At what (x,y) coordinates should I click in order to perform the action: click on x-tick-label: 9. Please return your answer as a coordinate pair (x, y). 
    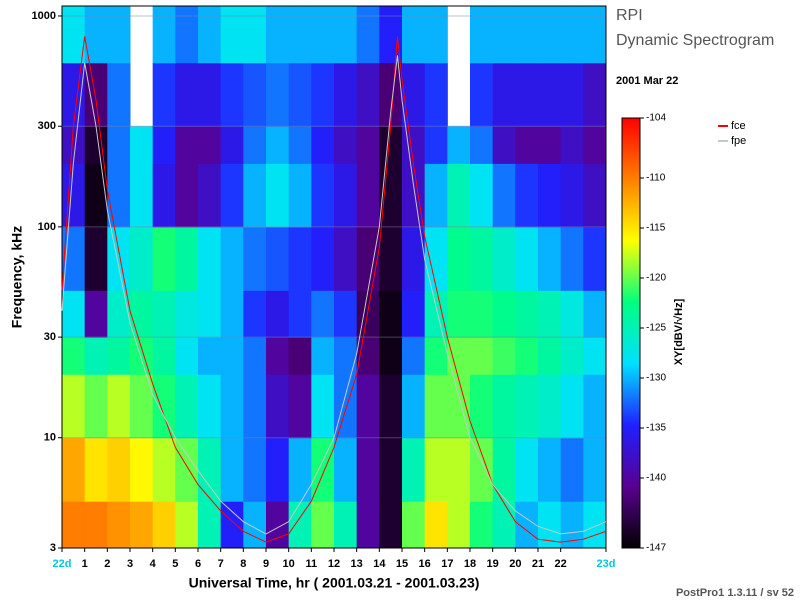
    Looking at the image, I should click on (266, 564).